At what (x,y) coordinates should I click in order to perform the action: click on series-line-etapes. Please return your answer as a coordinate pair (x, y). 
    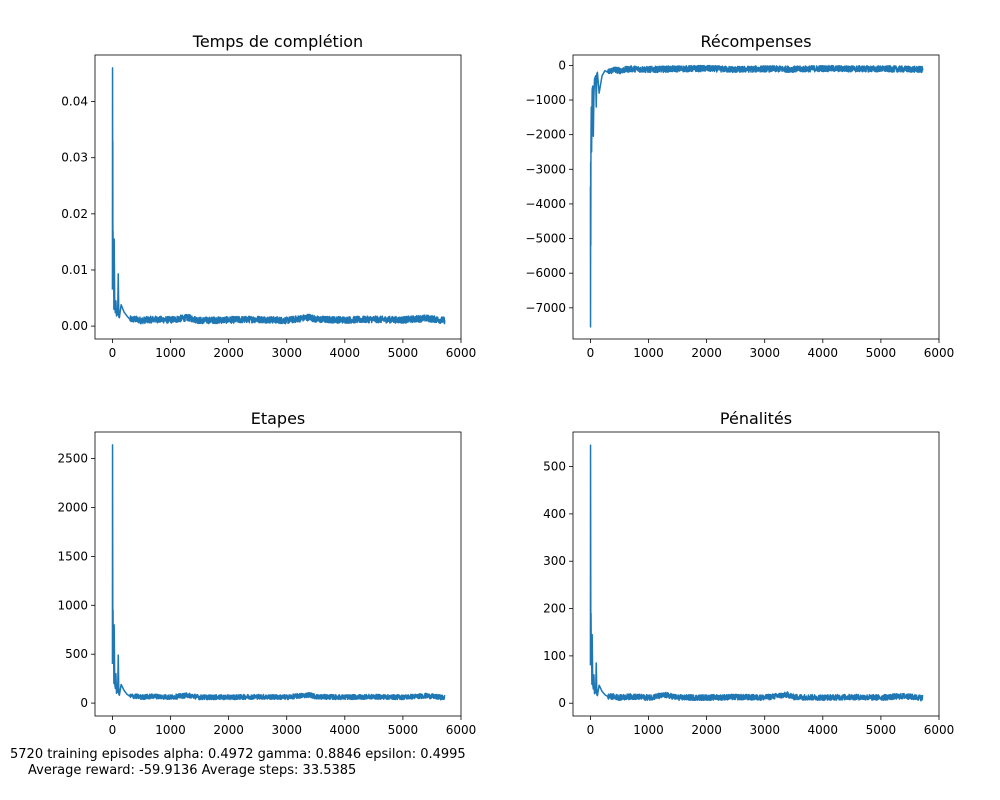
    Looking at the image, I should click on (278, 572).